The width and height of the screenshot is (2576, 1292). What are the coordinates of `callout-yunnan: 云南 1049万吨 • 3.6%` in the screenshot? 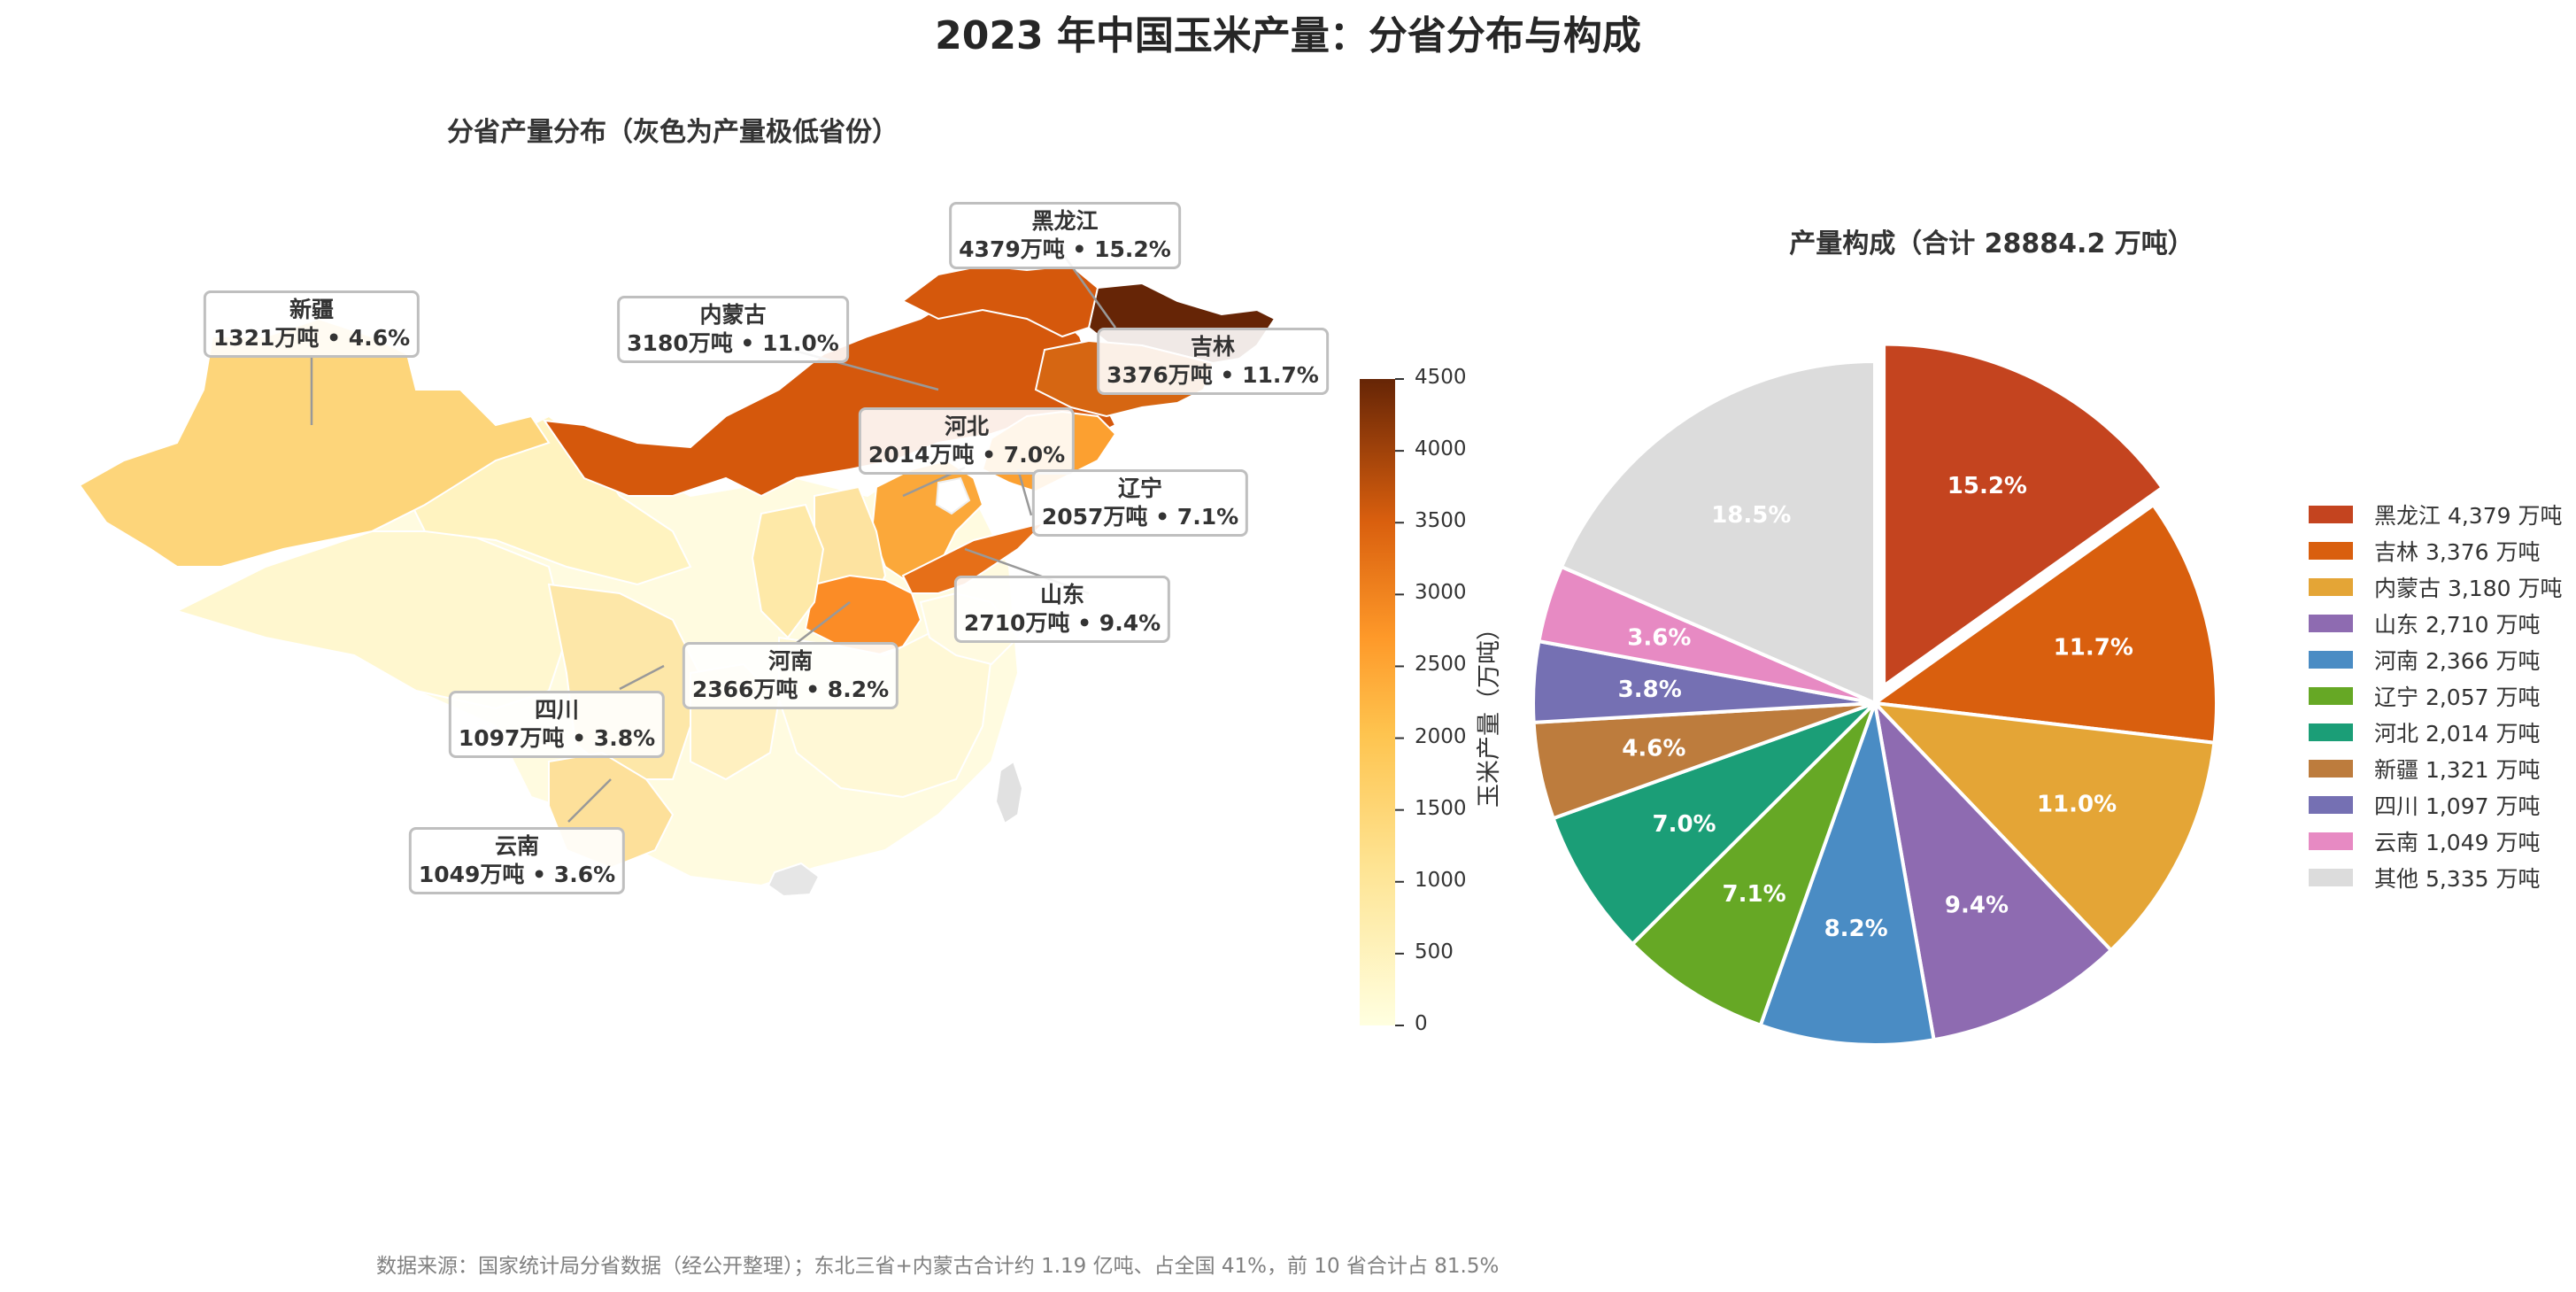 It's located at (517, 860).